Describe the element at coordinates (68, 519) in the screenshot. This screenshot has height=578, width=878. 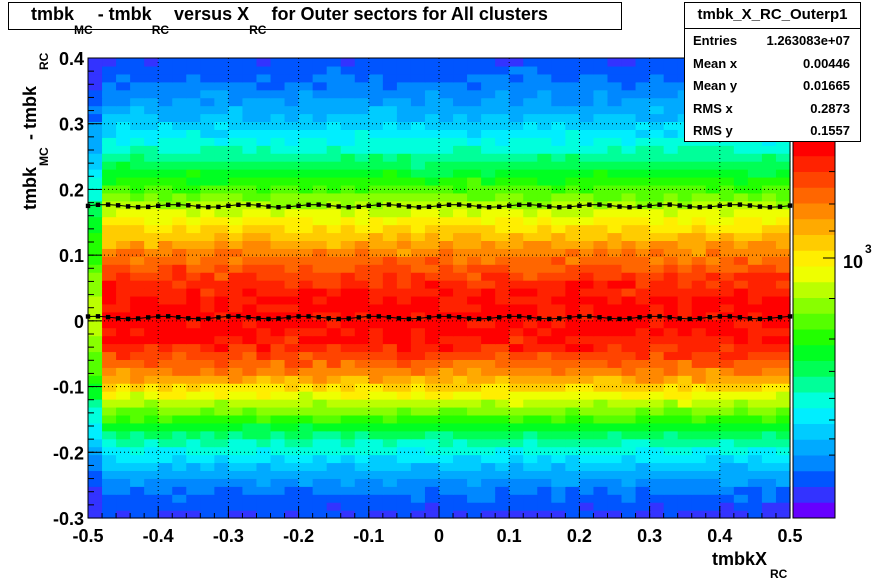
I see `y-tick-label: -0.3` at that location.